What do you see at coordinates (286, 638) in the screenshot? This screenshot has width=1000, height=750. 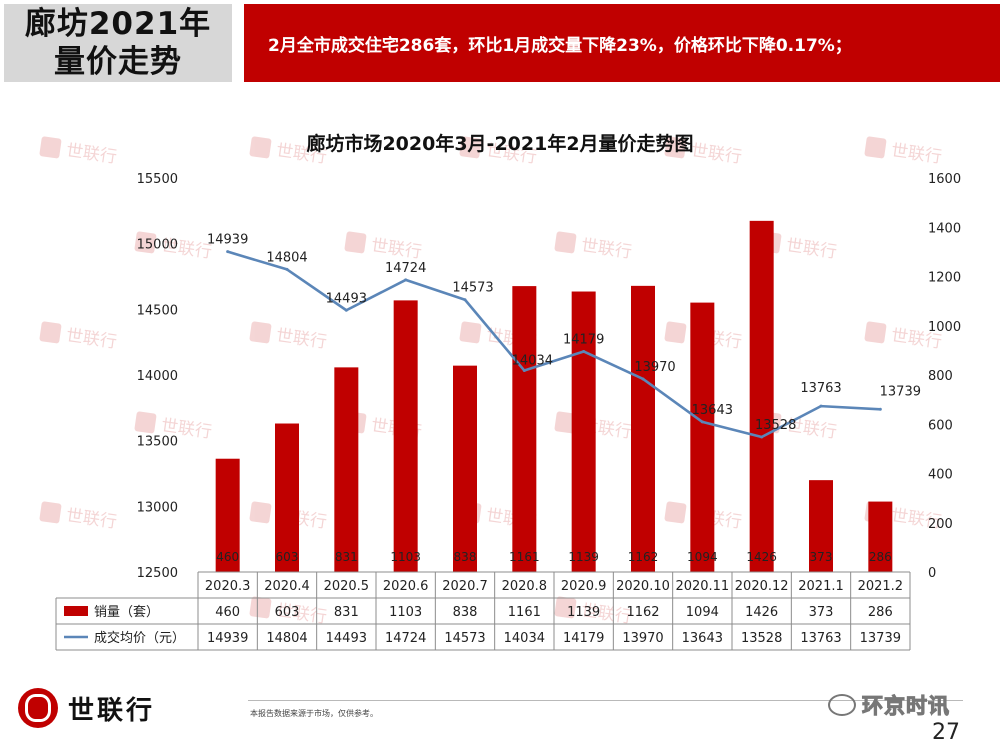 I see `table-cell-price: 14804` at bounding box center [286, 638].